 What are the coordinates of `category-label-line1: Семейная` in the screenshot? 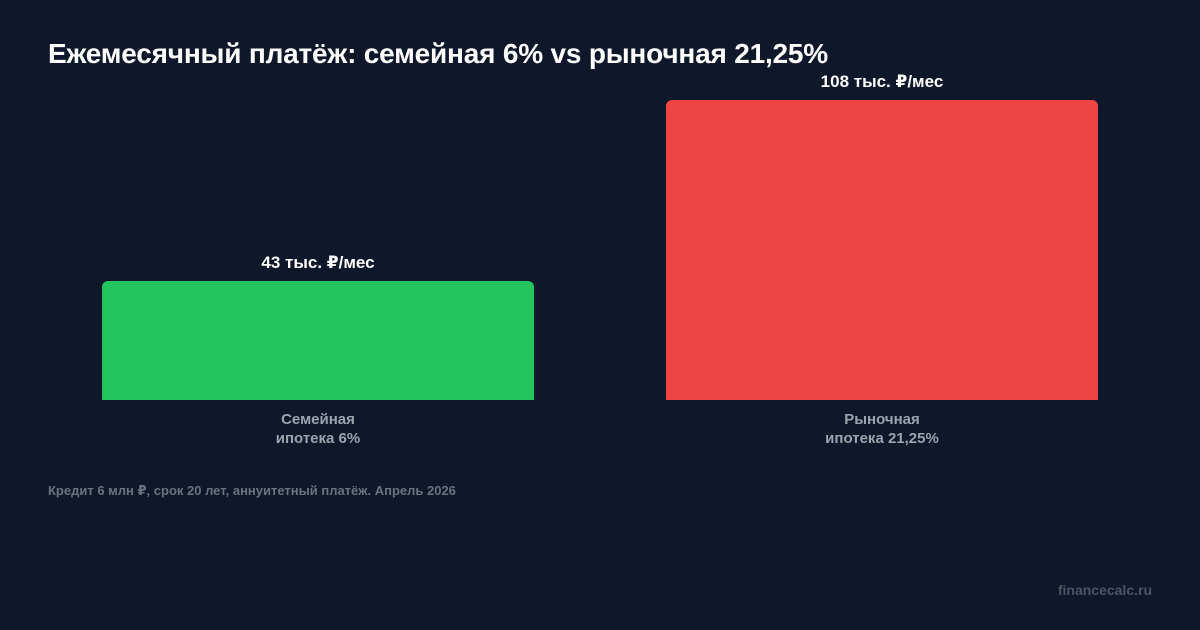 It's located at (318, 419).